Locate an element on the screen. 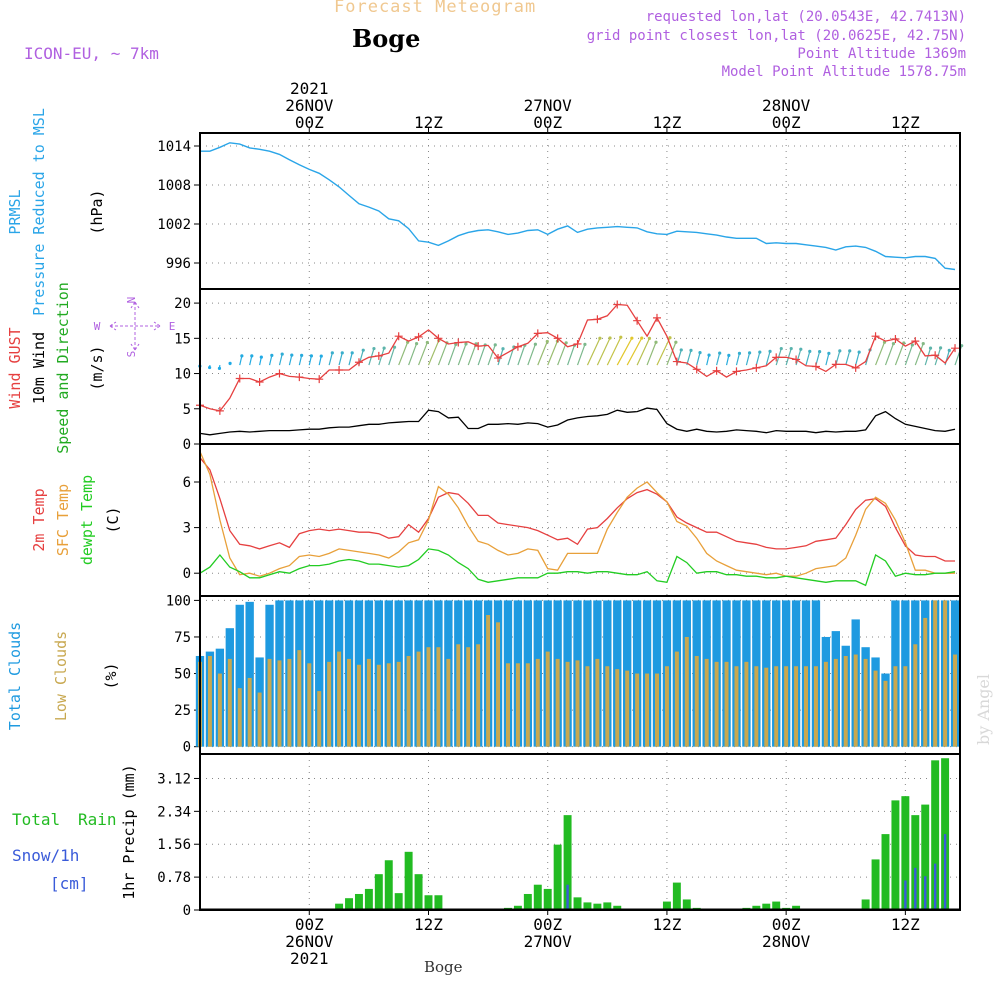  y-tick-label: 2.34 is located at coordinates (174, 812).